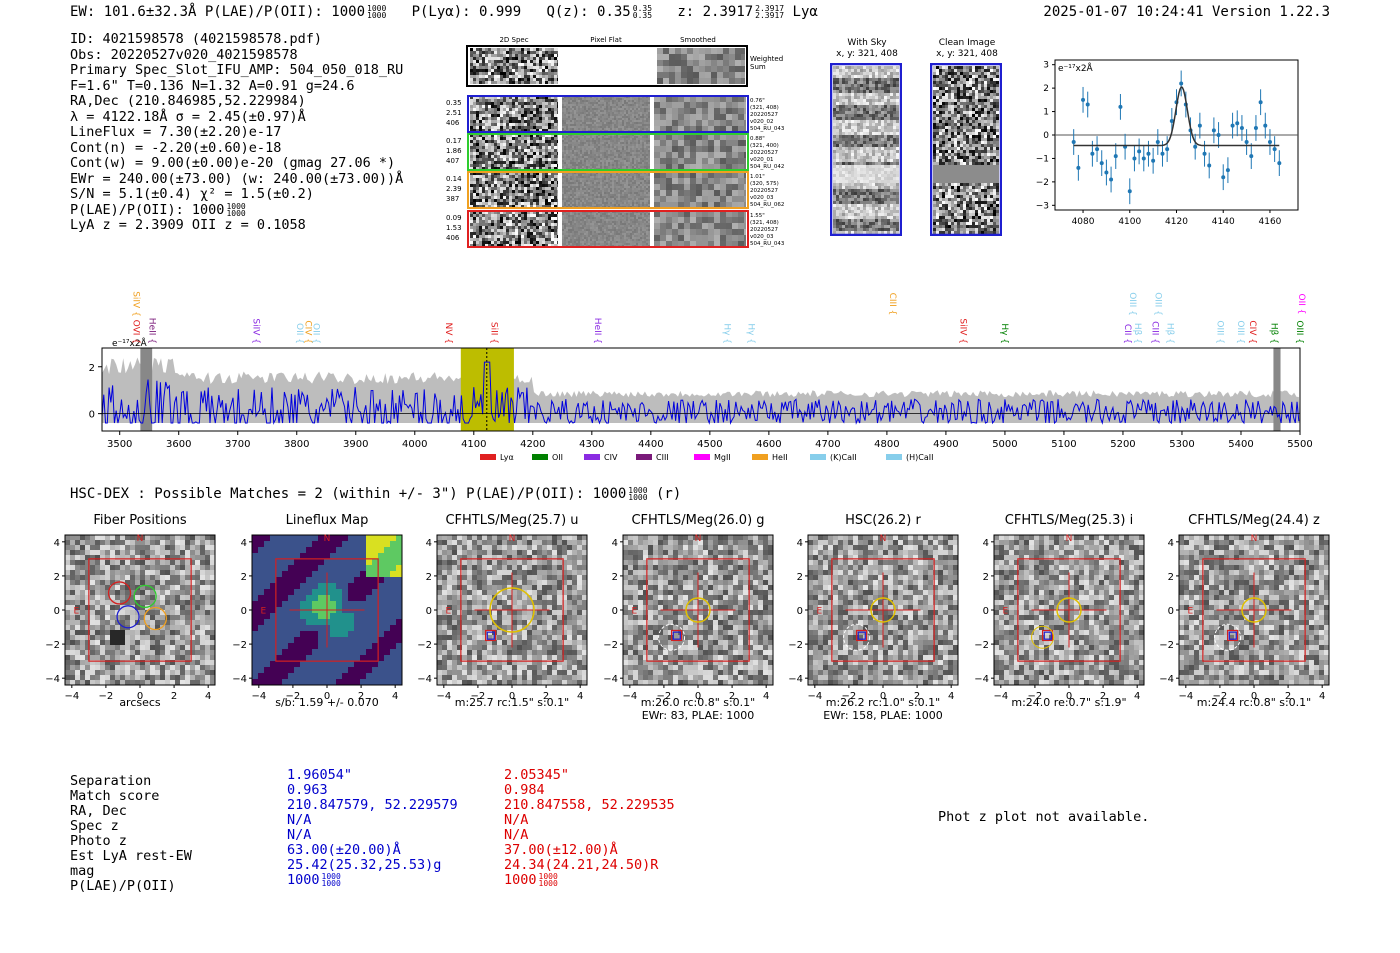 This screenshot has width=1400, height=953. I want to click on panel-caption: s/b: 1.59 +/- 0.070, so click(327, 702).